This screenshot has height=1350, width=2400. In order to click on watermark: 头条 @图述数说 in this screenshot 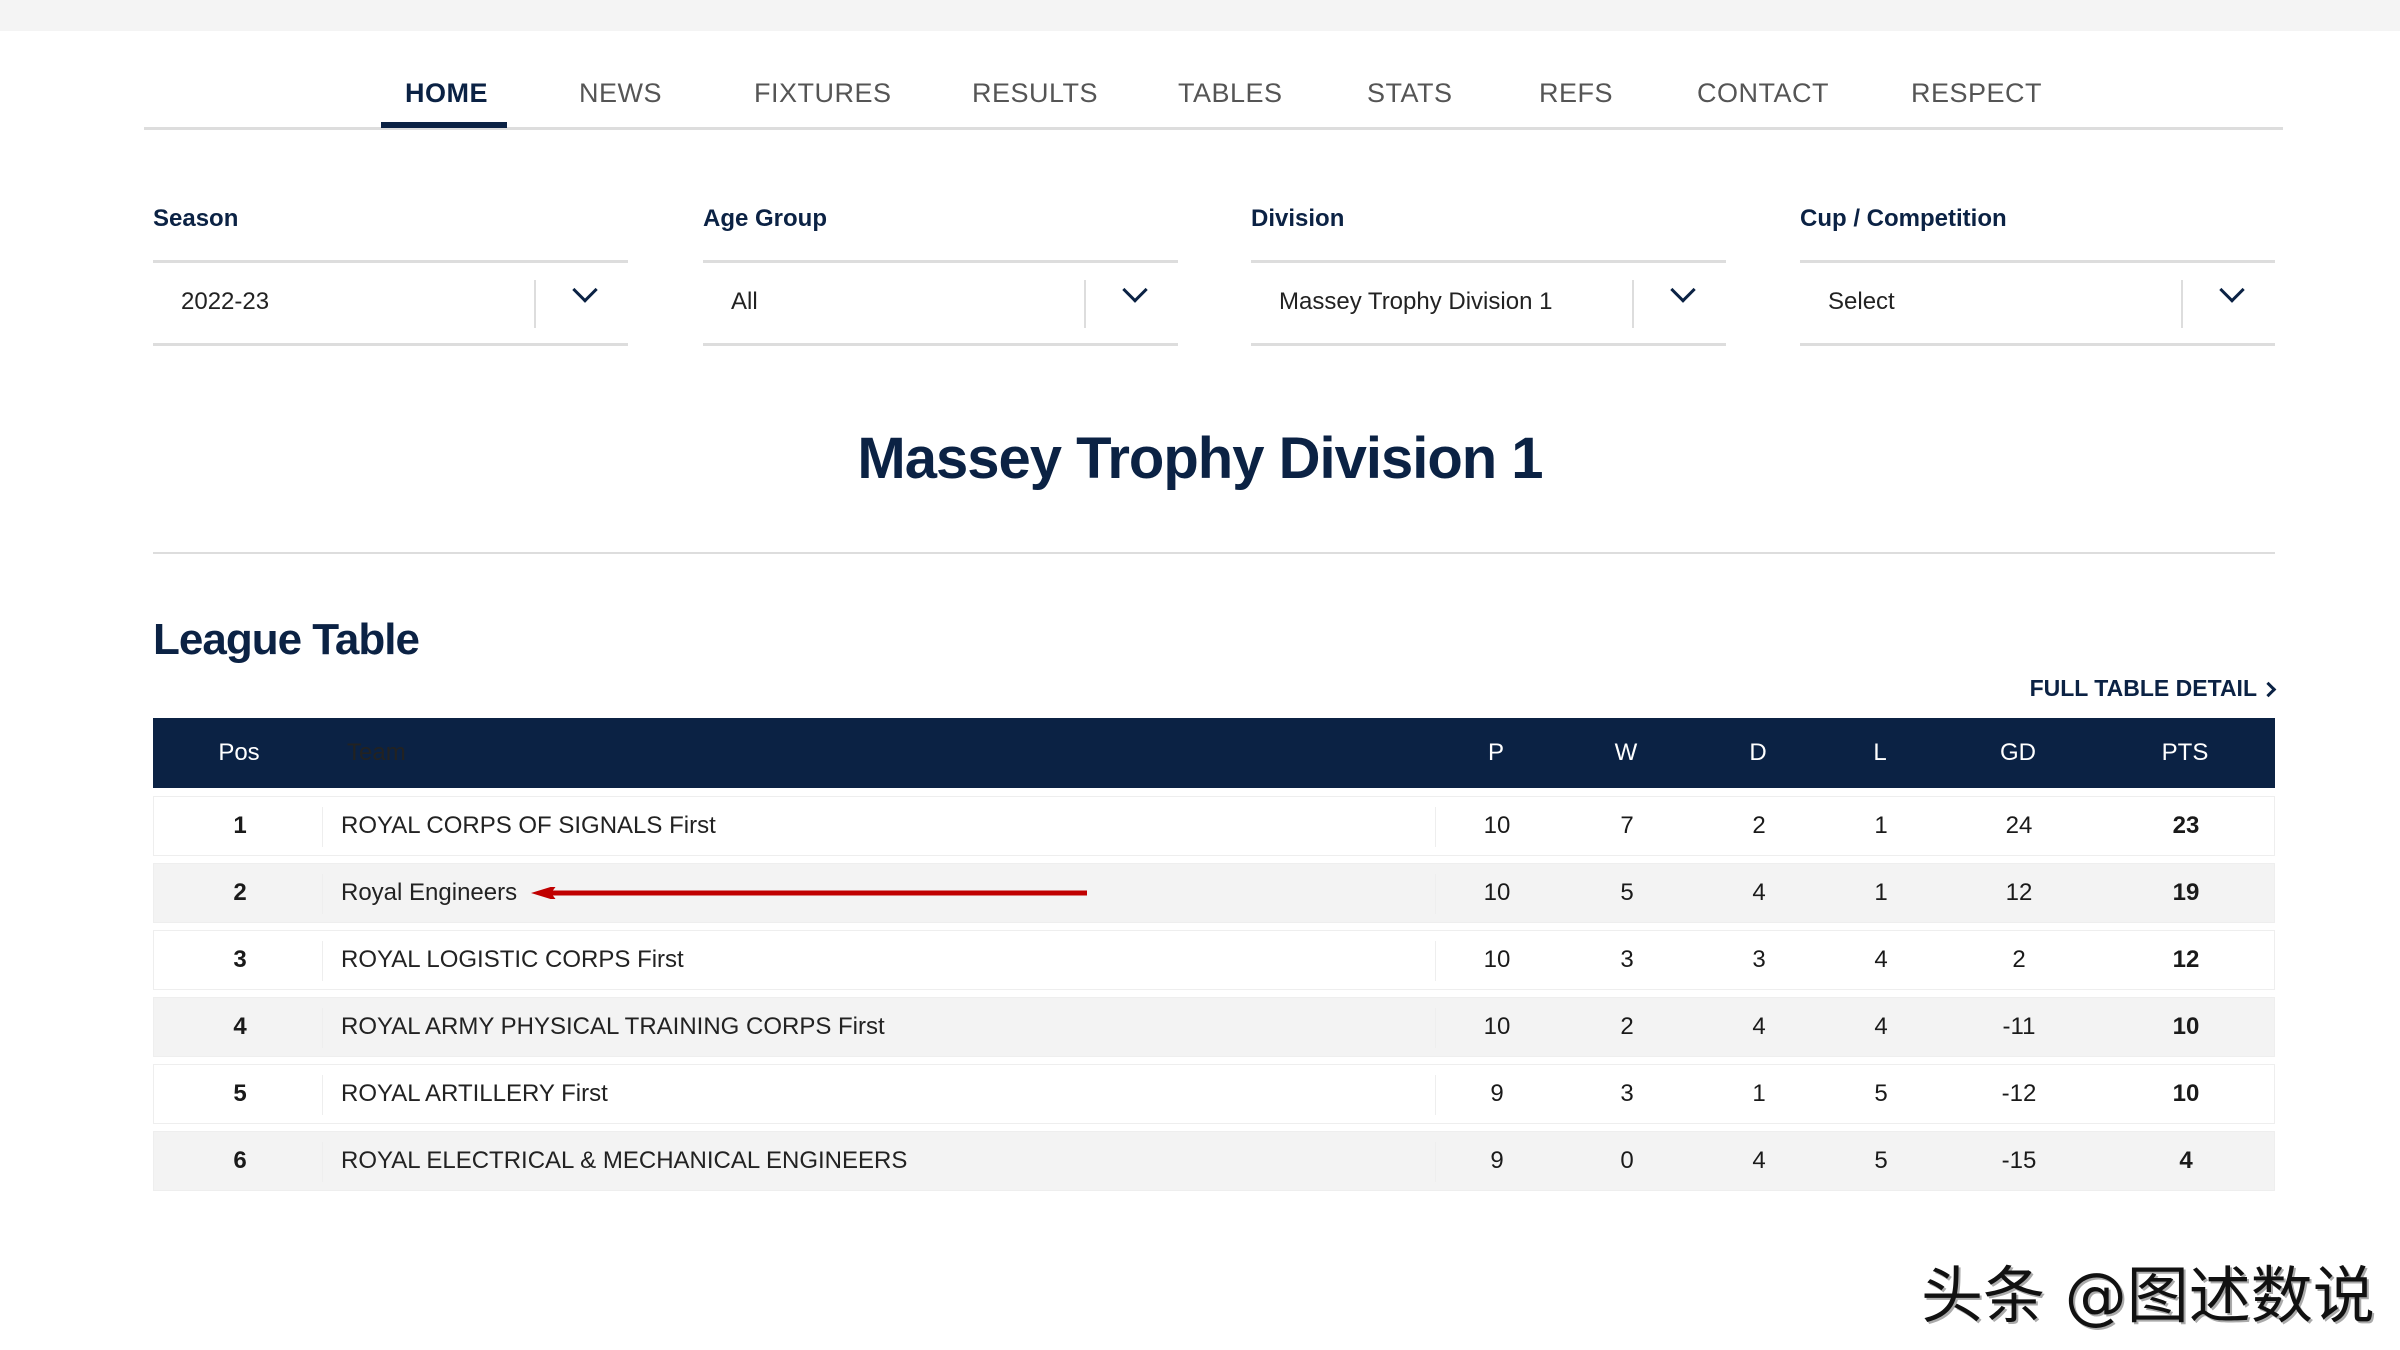, I will do `click(2148, 1295)`.